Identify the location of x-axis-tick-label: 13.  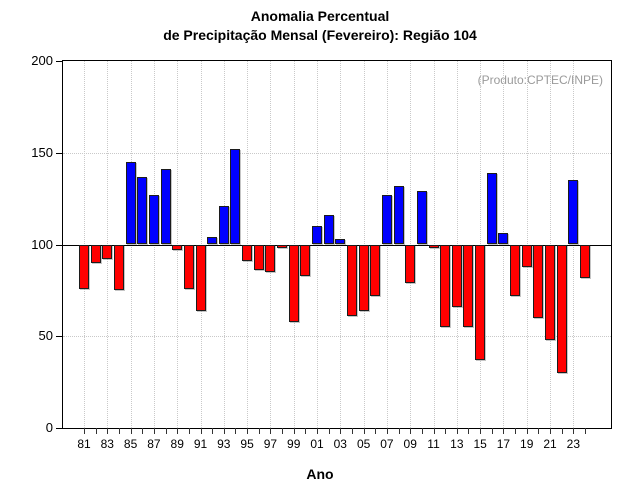
(457, 444).